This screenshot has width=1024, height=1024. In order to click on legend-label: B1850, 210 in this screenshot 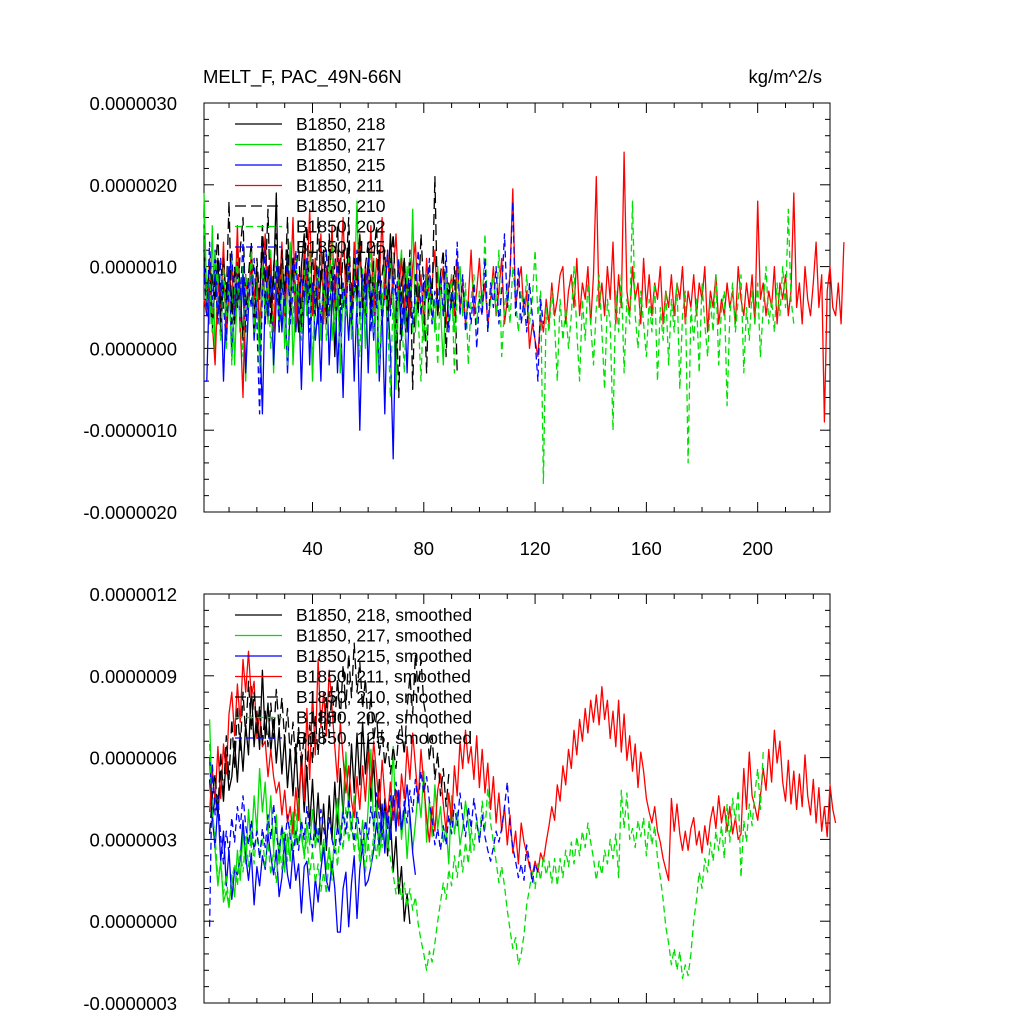, I will do `click(341, 206)`.